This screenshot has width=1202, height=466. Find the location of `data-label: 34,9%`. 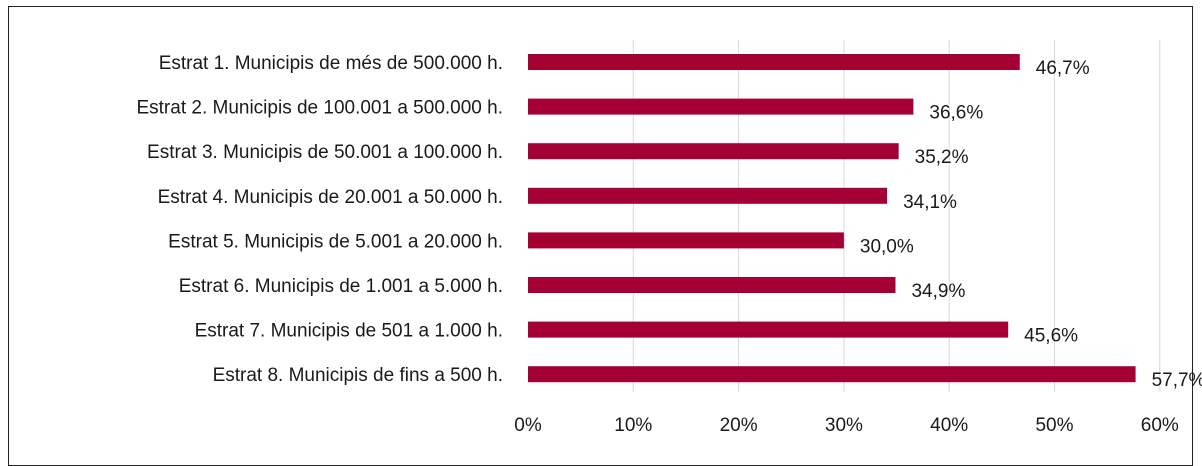

data-label: 34,9% is located at coordinates (938, 291).